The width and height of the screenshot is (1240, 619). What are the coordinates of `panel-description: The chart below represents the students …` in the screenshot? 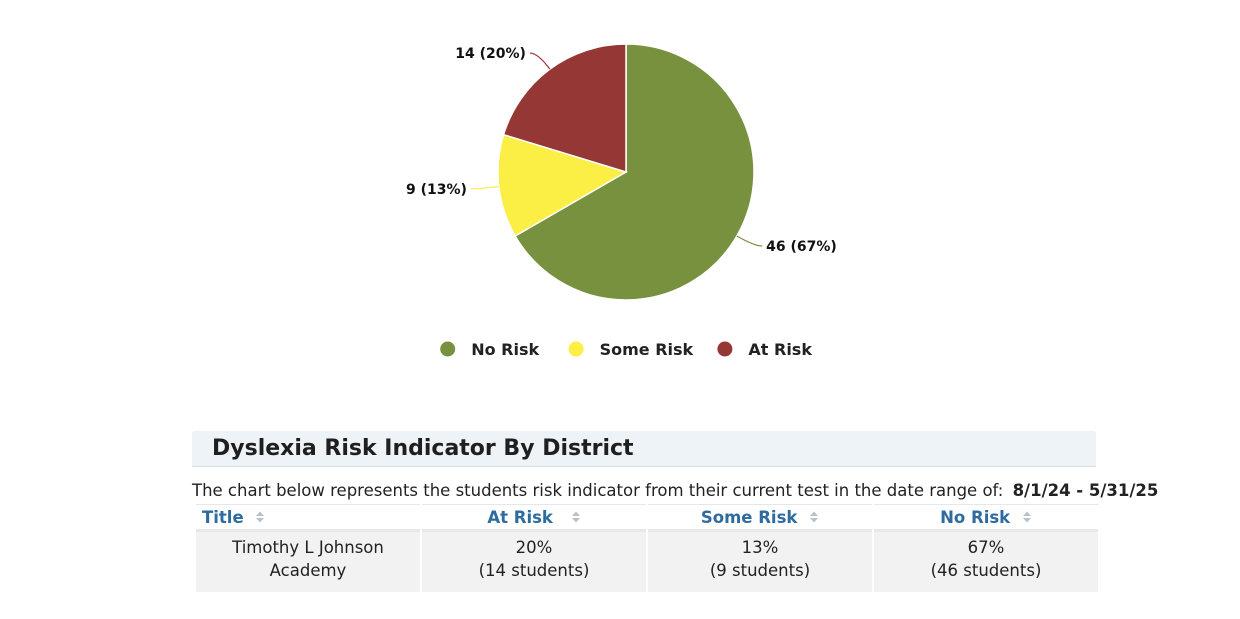 It's located at (675, 490).